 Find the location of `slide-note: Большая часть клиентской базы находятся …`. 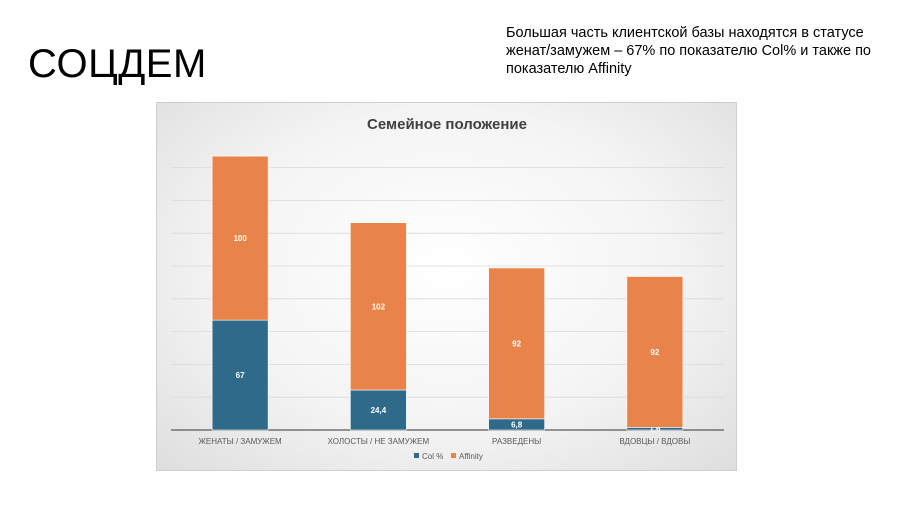

slide-note: Большая часть клиентской базы находятся … is located at coordinates (688, 51).